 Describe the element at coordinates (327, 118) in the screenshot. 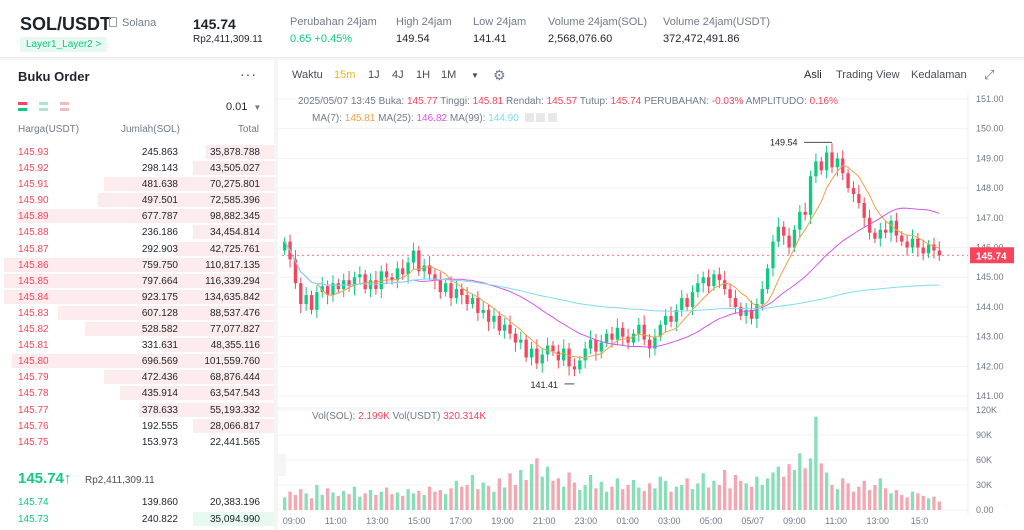

I see `ma7-label: MA(7):` at that location.